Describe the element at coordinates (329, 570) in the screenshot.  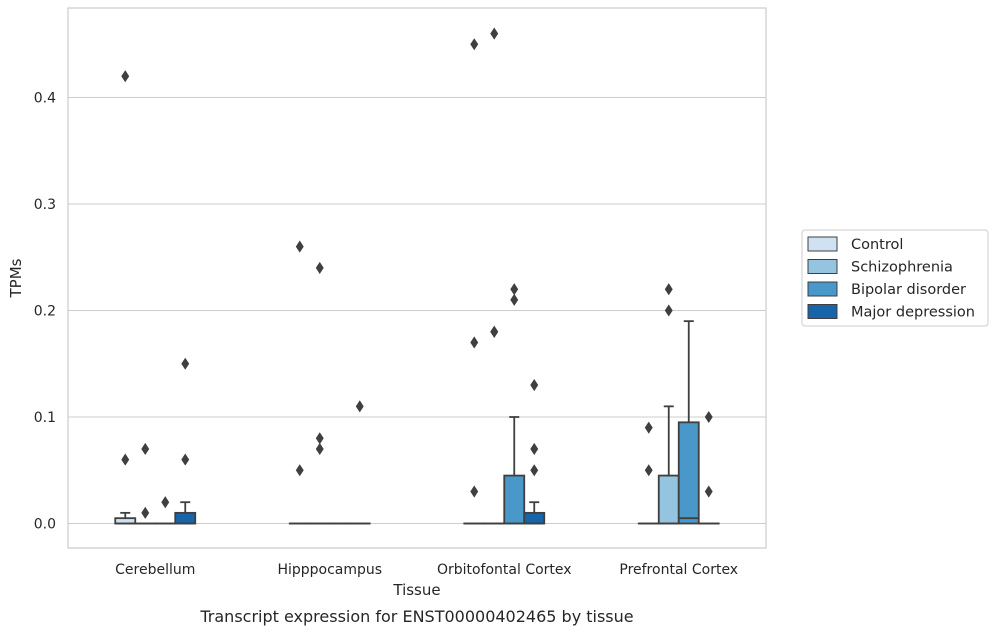
I see `x-tick-label: Hipppocampus` at that location.